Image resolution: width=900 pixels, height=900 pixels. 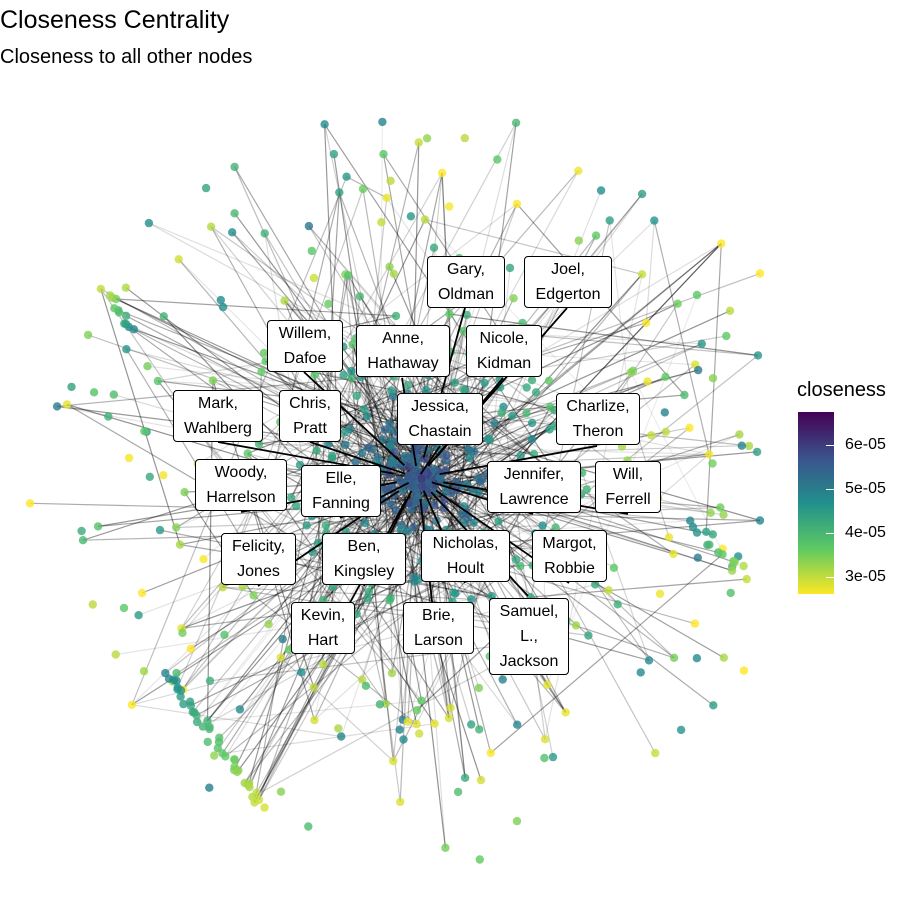 What do you see at coordinates (865, 532) in the screenshot?
I see `legend-tick-label: 4e-05` at bounding box center [865, 532].